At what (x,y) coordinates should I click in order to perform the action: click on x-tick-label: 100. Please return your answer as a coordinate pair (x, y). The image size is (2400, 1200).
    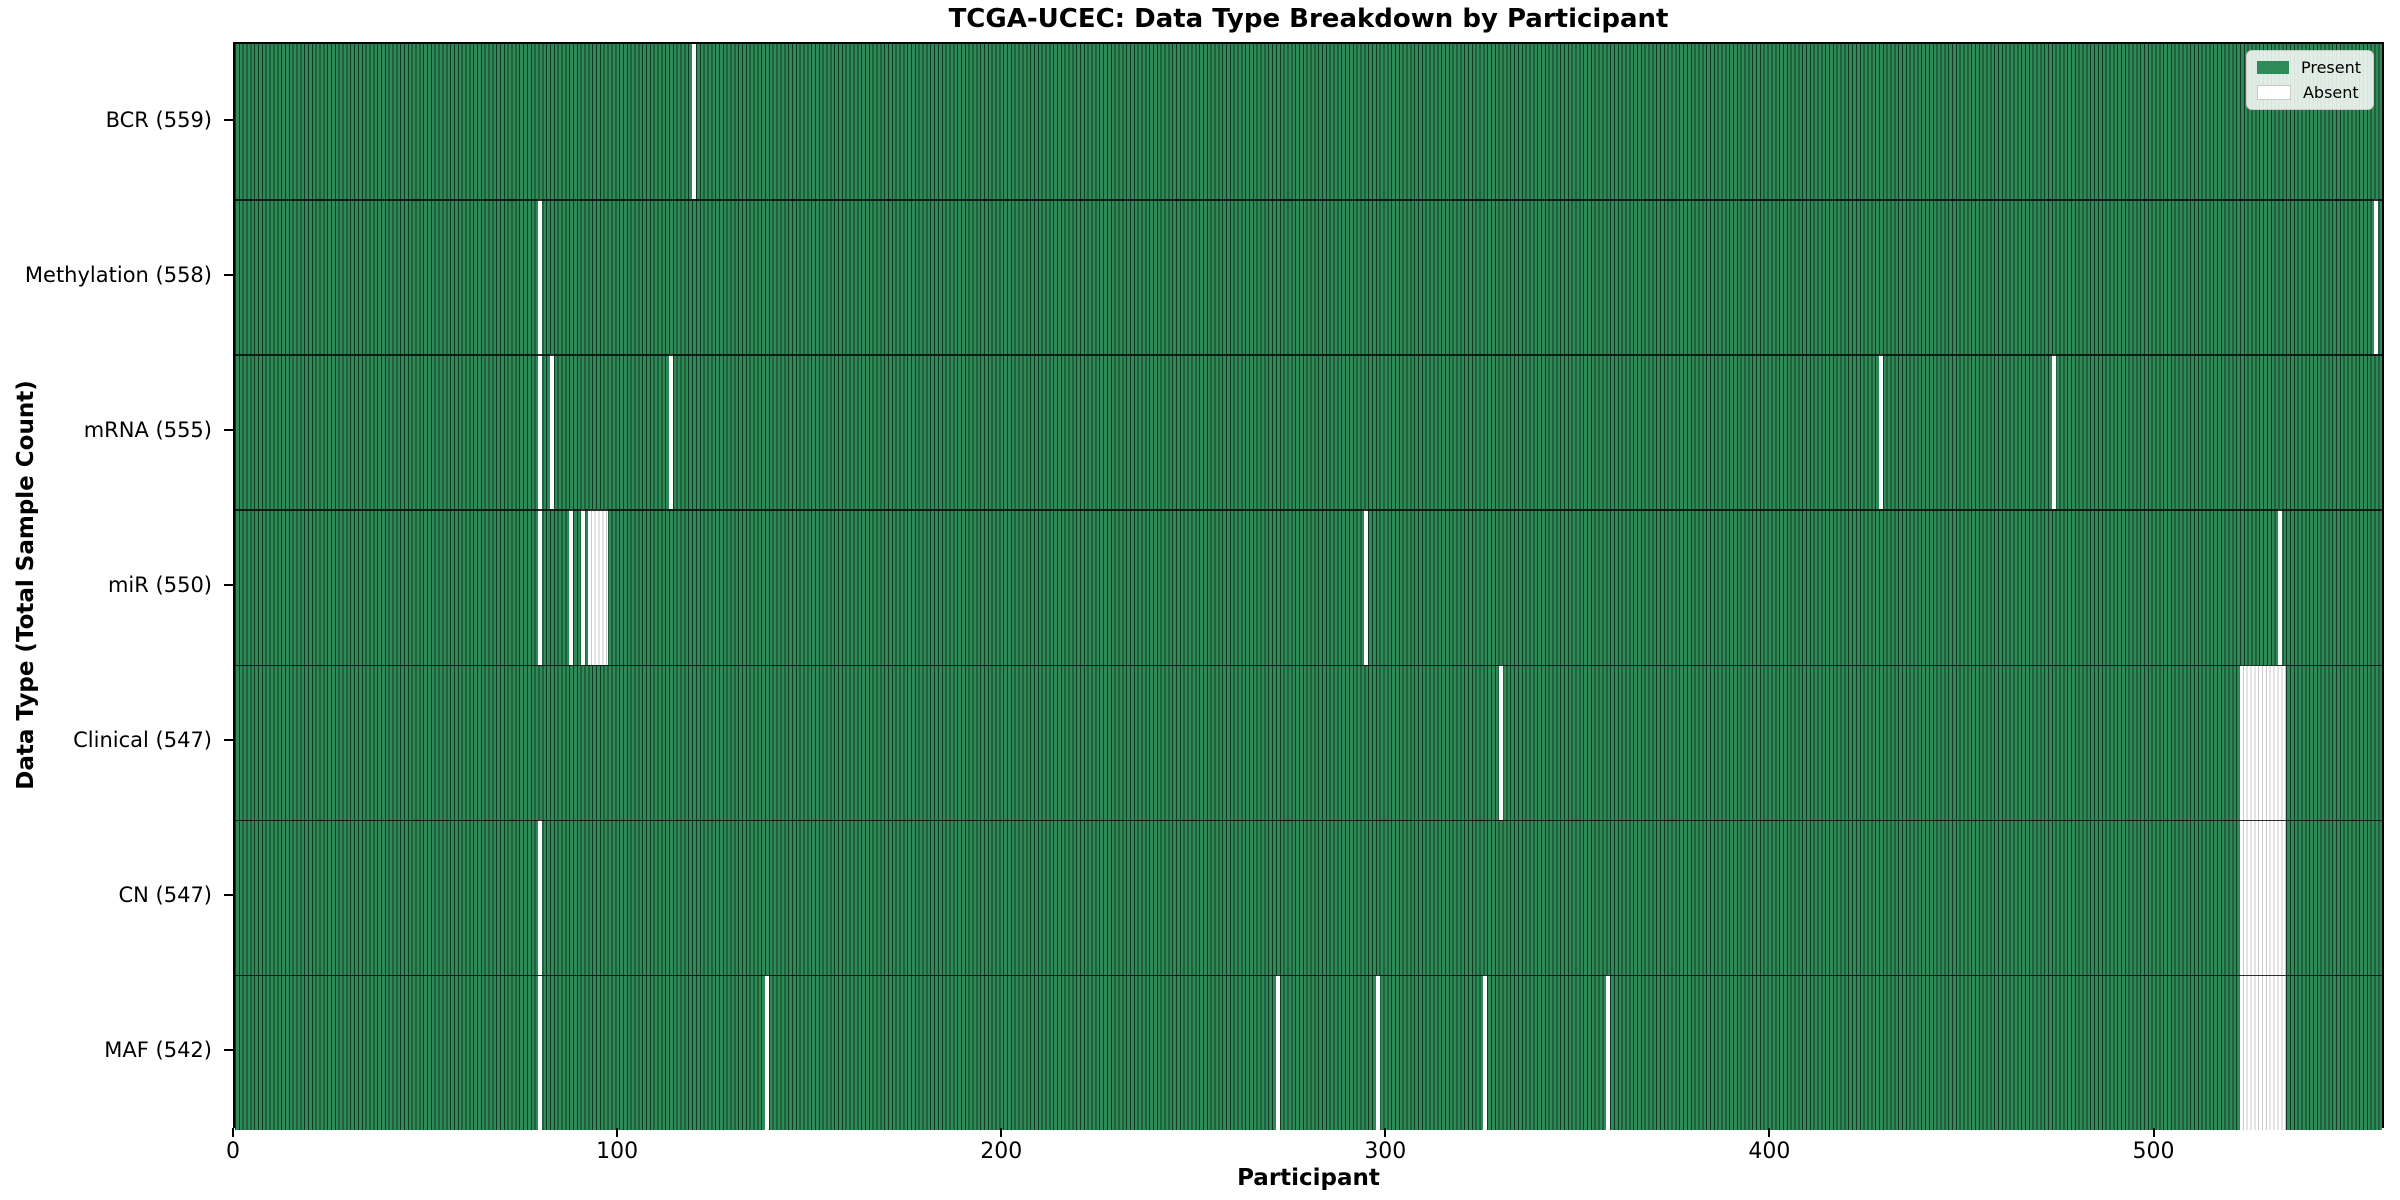
    Looking at the image, I should click on (617, 1151).